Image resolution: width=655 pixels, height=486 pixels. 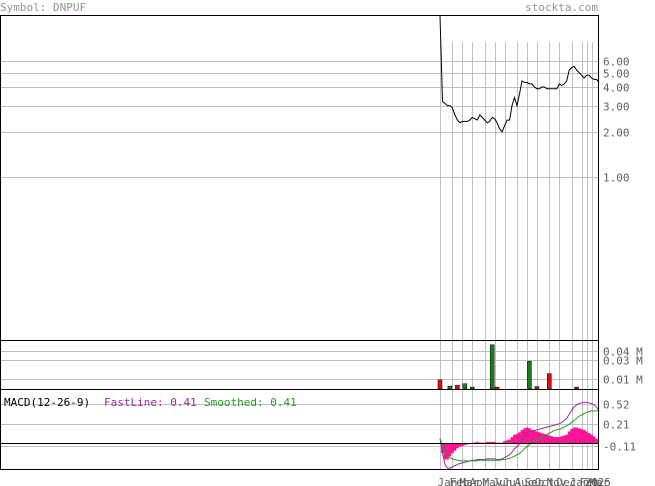 What do you see at coordinates (616, 178) in the screenshot?
I see `price-tick-label: 1.00` at bounding box center [616, 178].